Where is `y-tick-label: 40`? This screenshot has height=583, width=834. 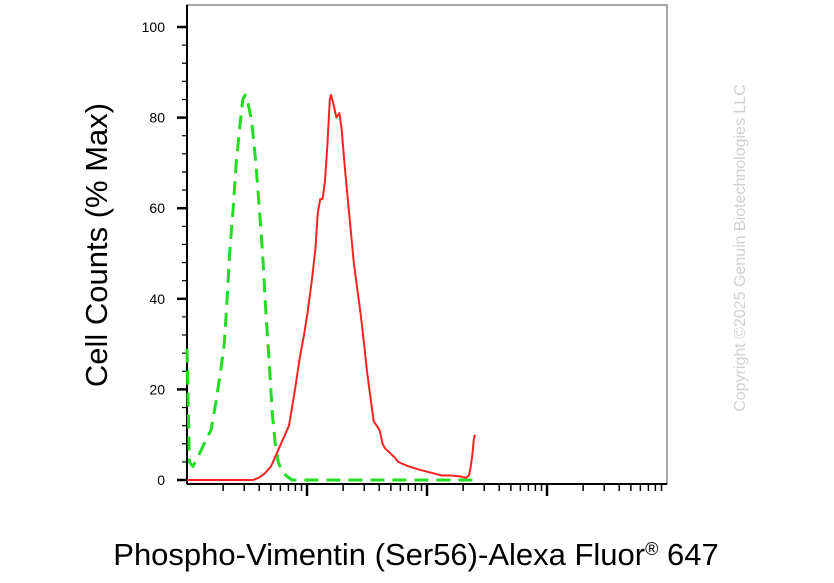
y-tick-label: 40 is located at coordinates (157, 299).